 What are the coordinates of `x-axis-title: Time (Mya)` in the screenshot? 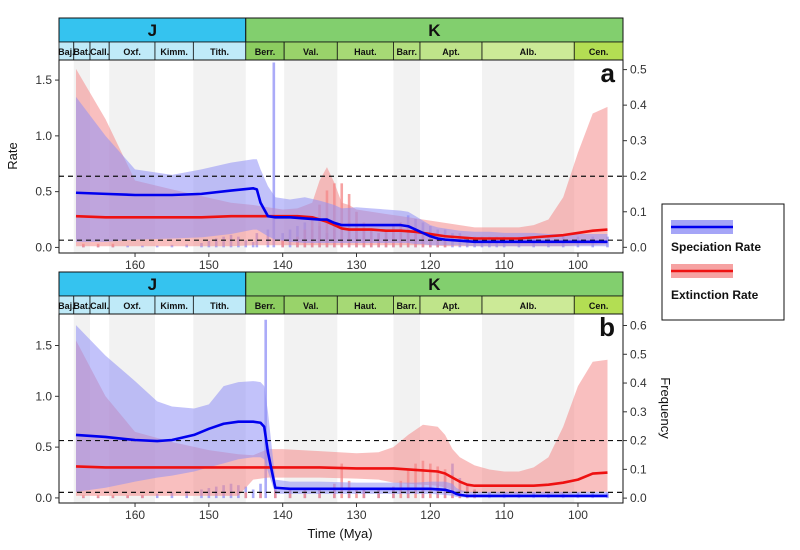 It's located at (339, 533).